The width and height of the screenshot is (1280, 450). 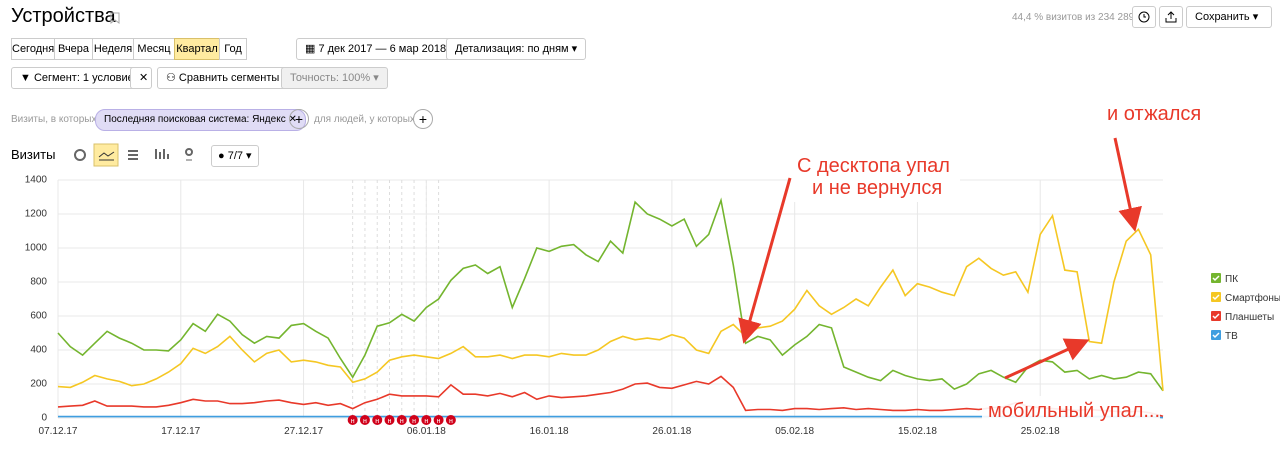 I want to click on pie-type, so click(x=80, y=155).